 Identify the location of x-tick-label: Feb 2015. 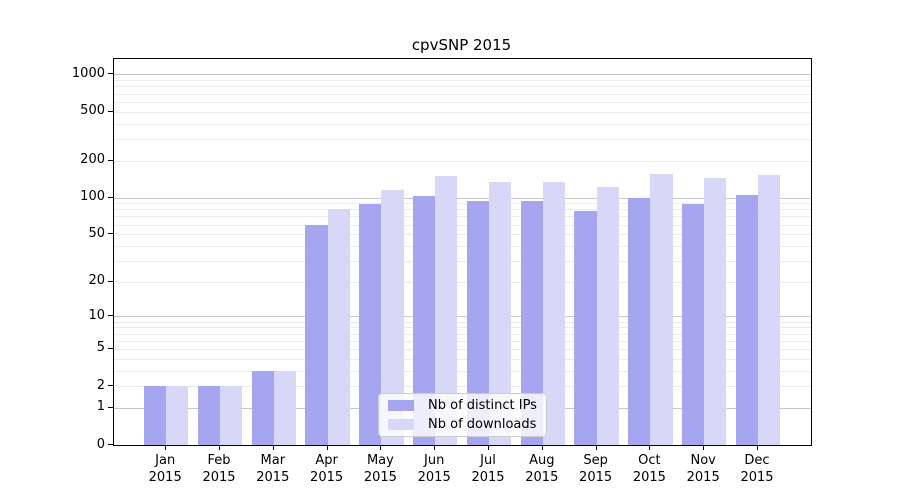
(219, 469).